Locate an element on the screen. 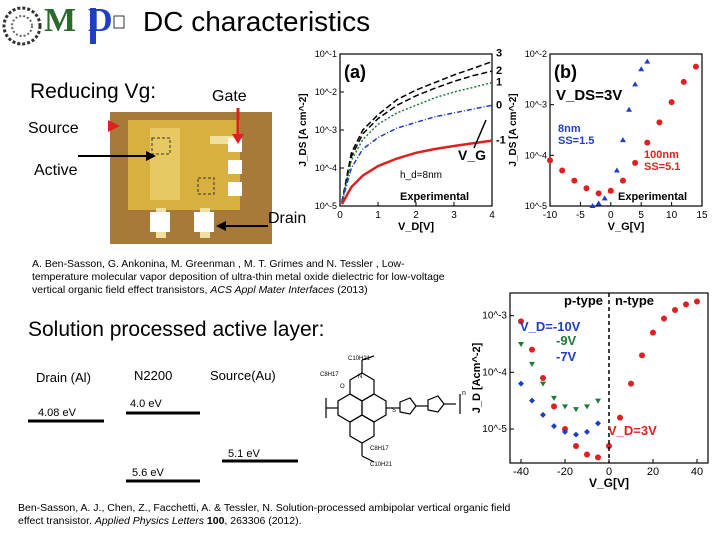 This screenshot has height=540, width=720. molecule-c8h17-right: C8H17 is located at coordinates (379, 449).